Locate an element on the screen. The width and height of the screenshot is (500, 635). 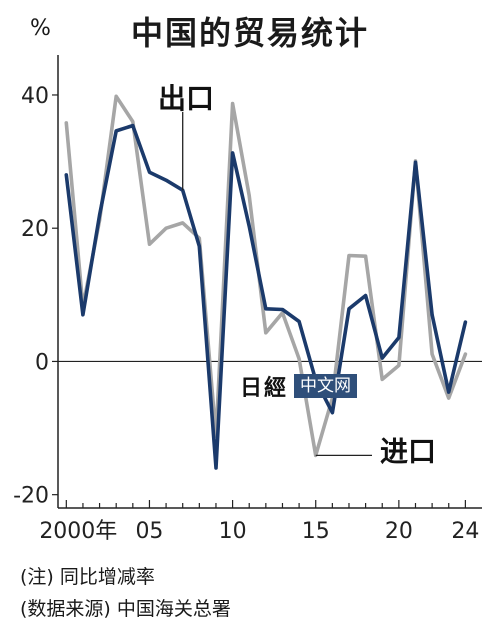
y-axis-unit: % is located at coordinates (40, 28).